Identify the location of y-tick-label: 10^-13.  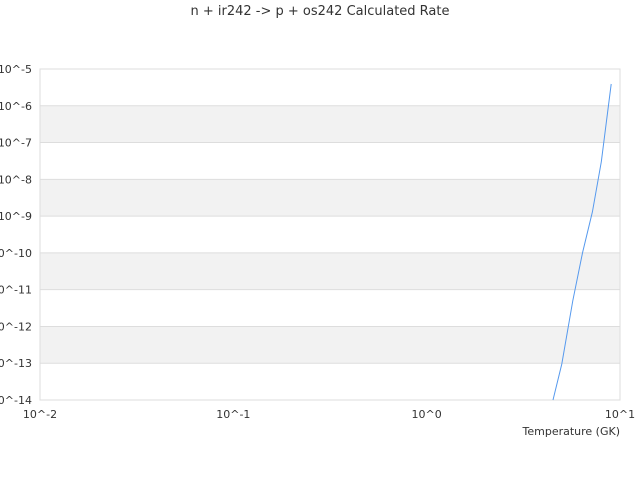
(16, 363).